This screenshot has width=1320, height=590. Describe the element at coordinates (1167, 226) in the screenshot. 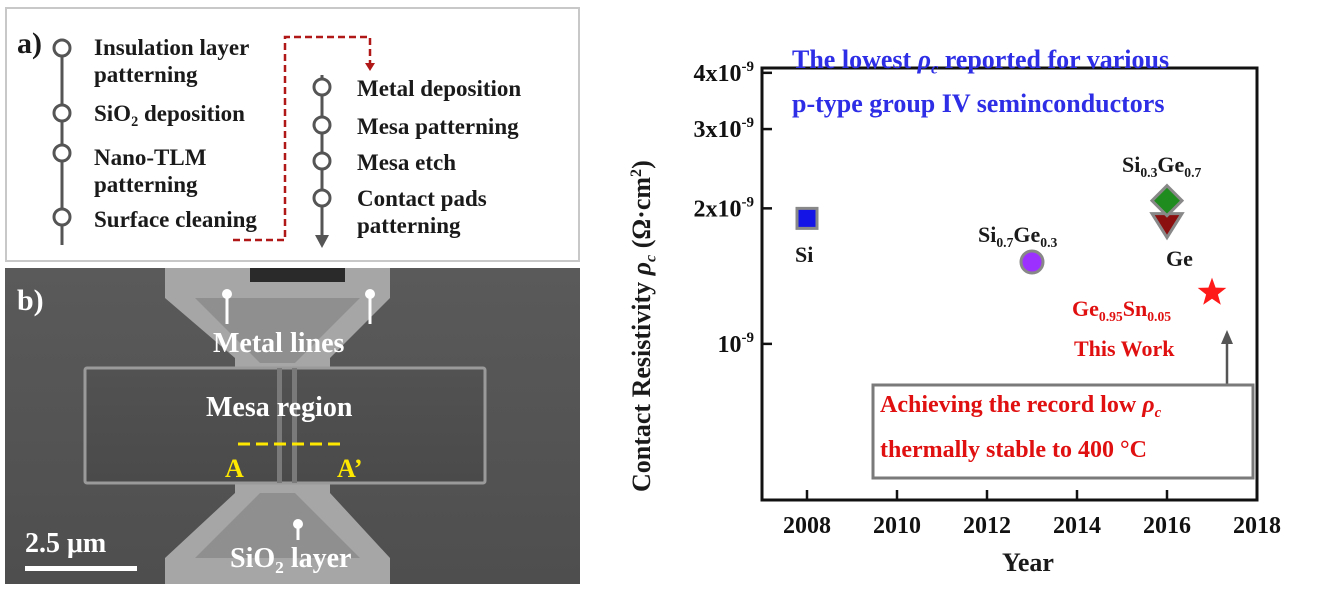

I see `data-point-ge` at that location.